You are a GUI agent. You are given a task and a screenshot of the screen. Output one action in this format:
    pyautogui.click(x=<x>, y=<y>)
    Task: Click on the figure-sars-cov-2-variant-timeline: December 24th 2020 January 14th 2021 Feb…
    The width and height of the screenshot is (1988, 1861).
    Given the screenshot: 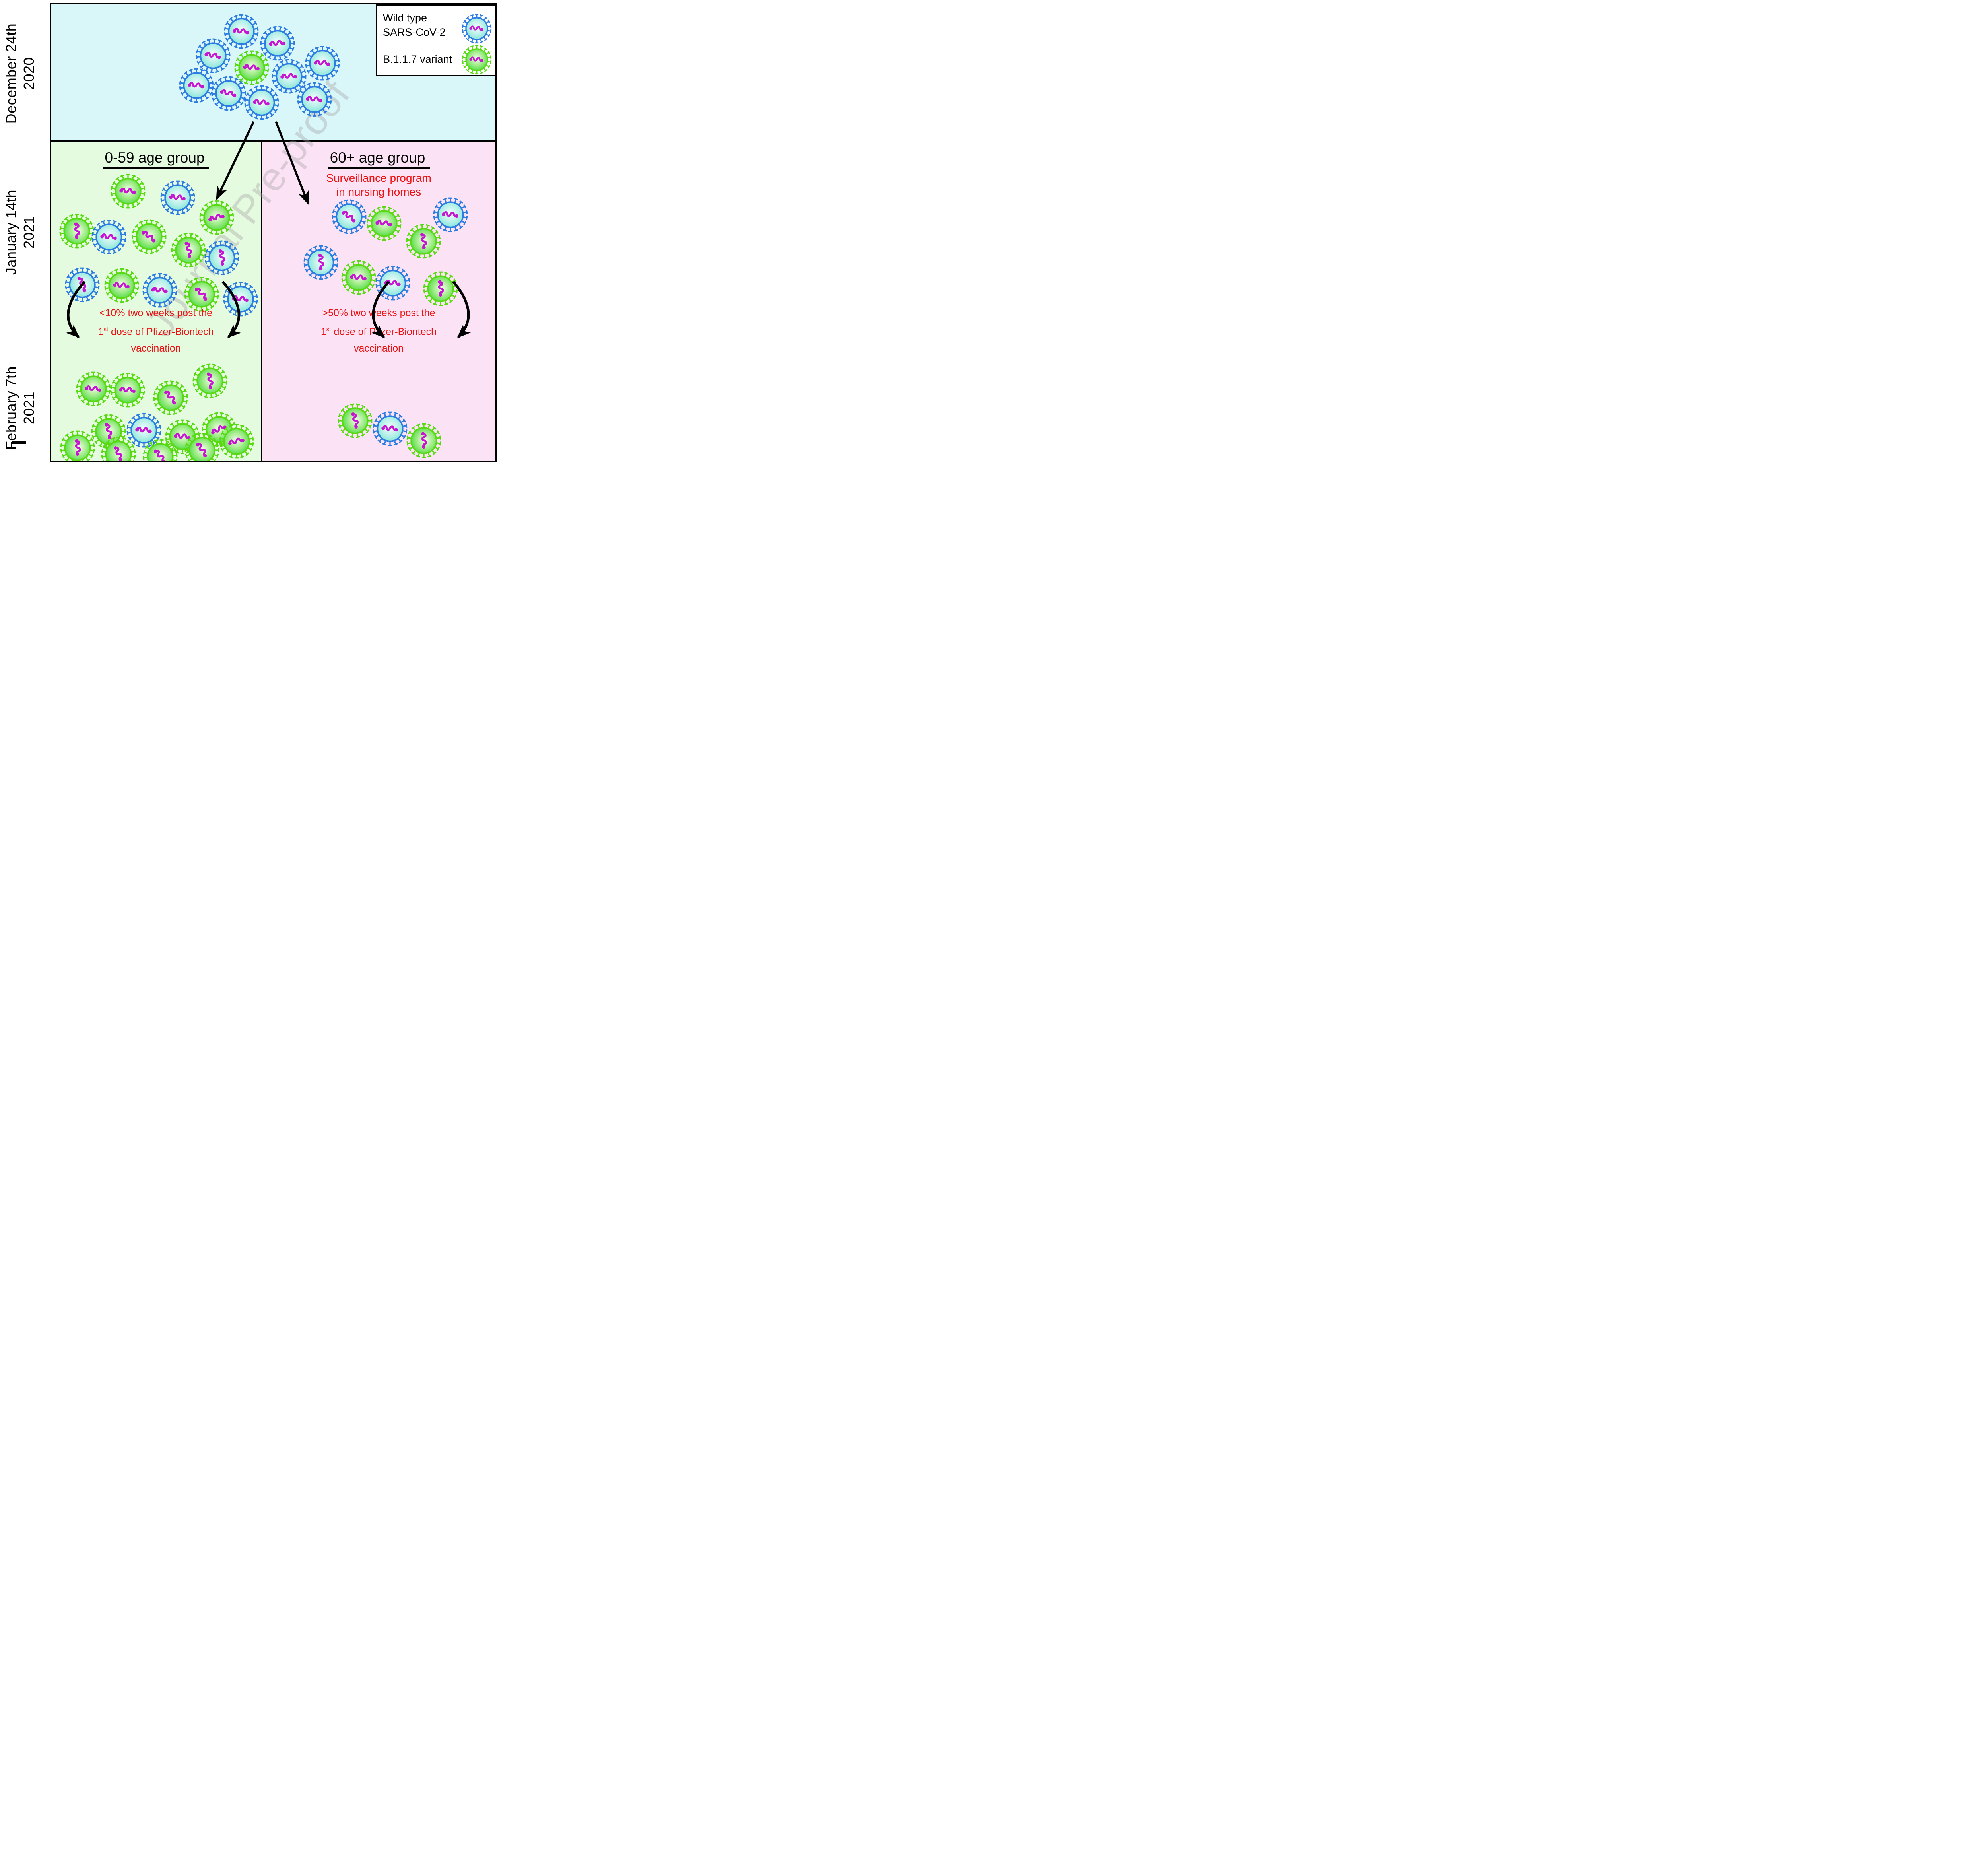 What is the action you would take?
    pyautogui.click(x=248, y=232)
    